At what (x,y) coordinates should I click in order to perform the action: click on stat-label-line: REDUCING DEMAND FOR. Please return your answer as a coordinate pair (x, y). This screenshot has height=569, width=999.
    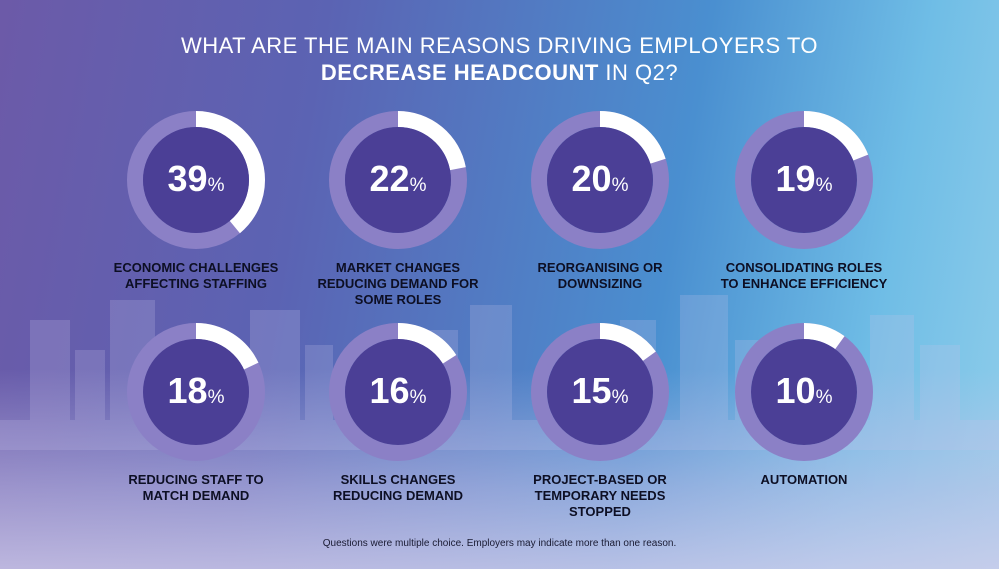
    Looking at the image, I should click on (398, 283).